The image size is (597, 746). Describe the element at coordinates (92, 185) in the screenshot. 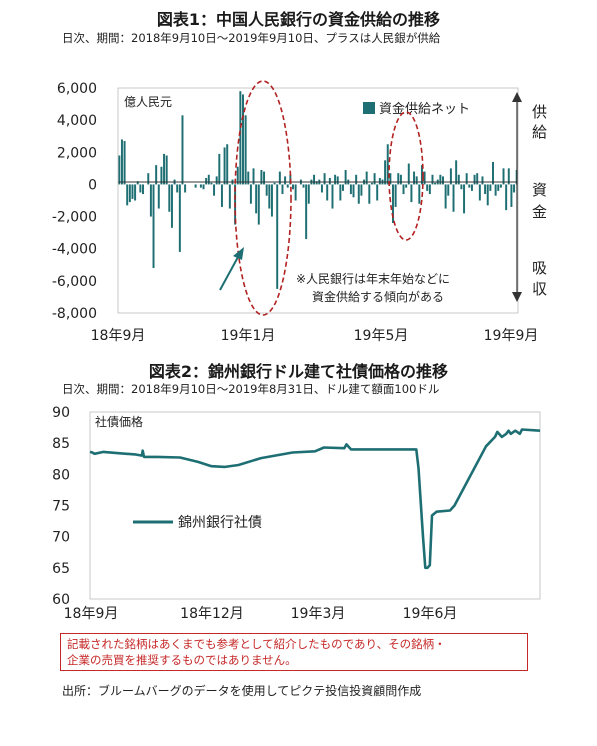

I see `chart1-ytick-label: 0` at that location.